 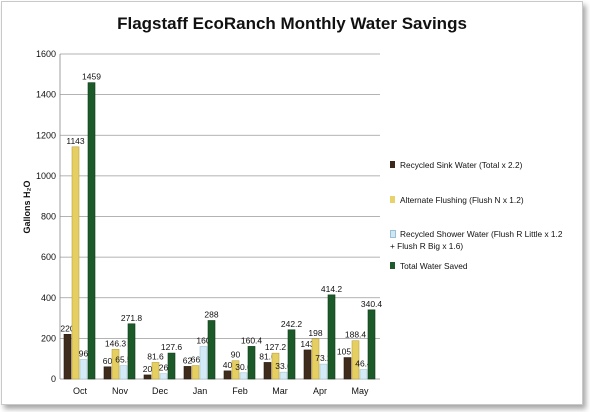 What do you see at coordinates (84, 354) in the screenshot?
I see `data-label: 96` at bounding box center [84, 354].